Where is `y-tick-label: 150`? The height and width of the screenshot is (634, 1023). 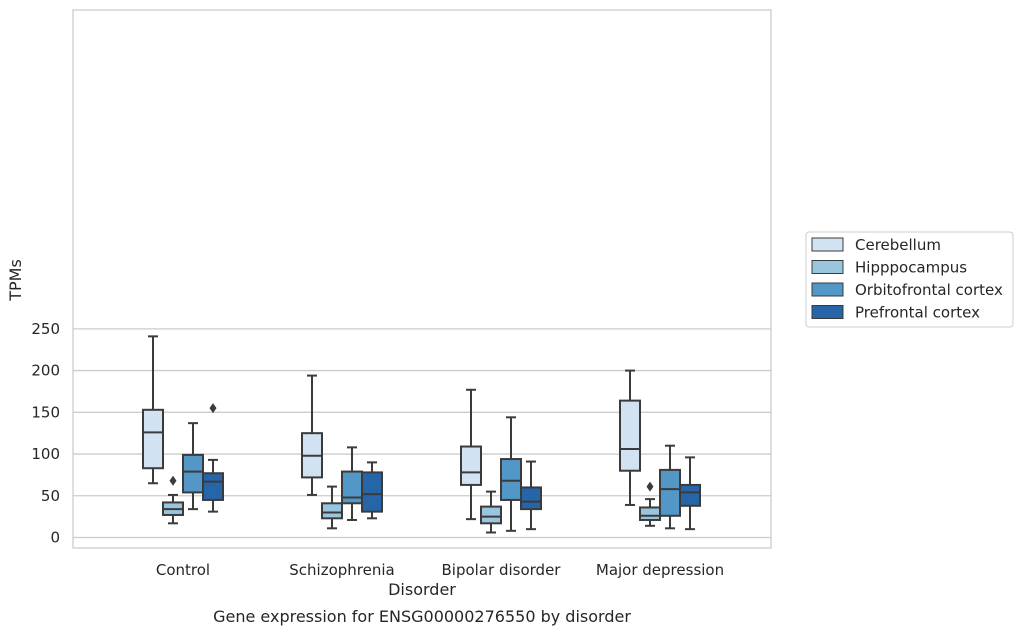
y-tick-label: 150 is located at coordinates (45, 412).